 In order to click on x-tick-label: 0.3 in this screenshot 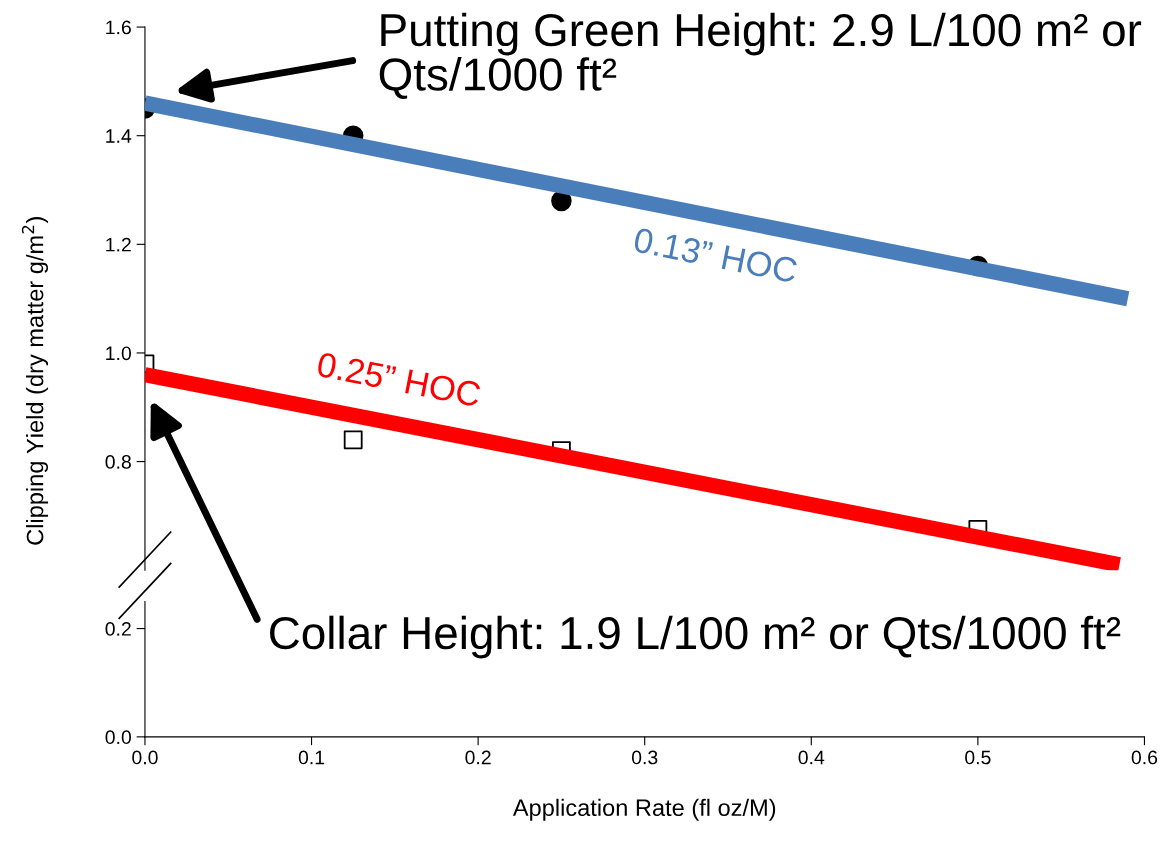, I will do `click(644, 757)`.